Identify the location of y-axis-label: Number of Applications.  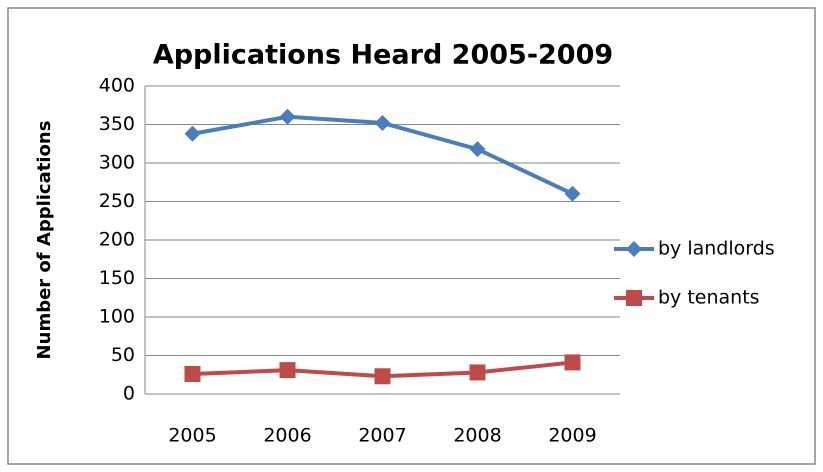
(44, 240).